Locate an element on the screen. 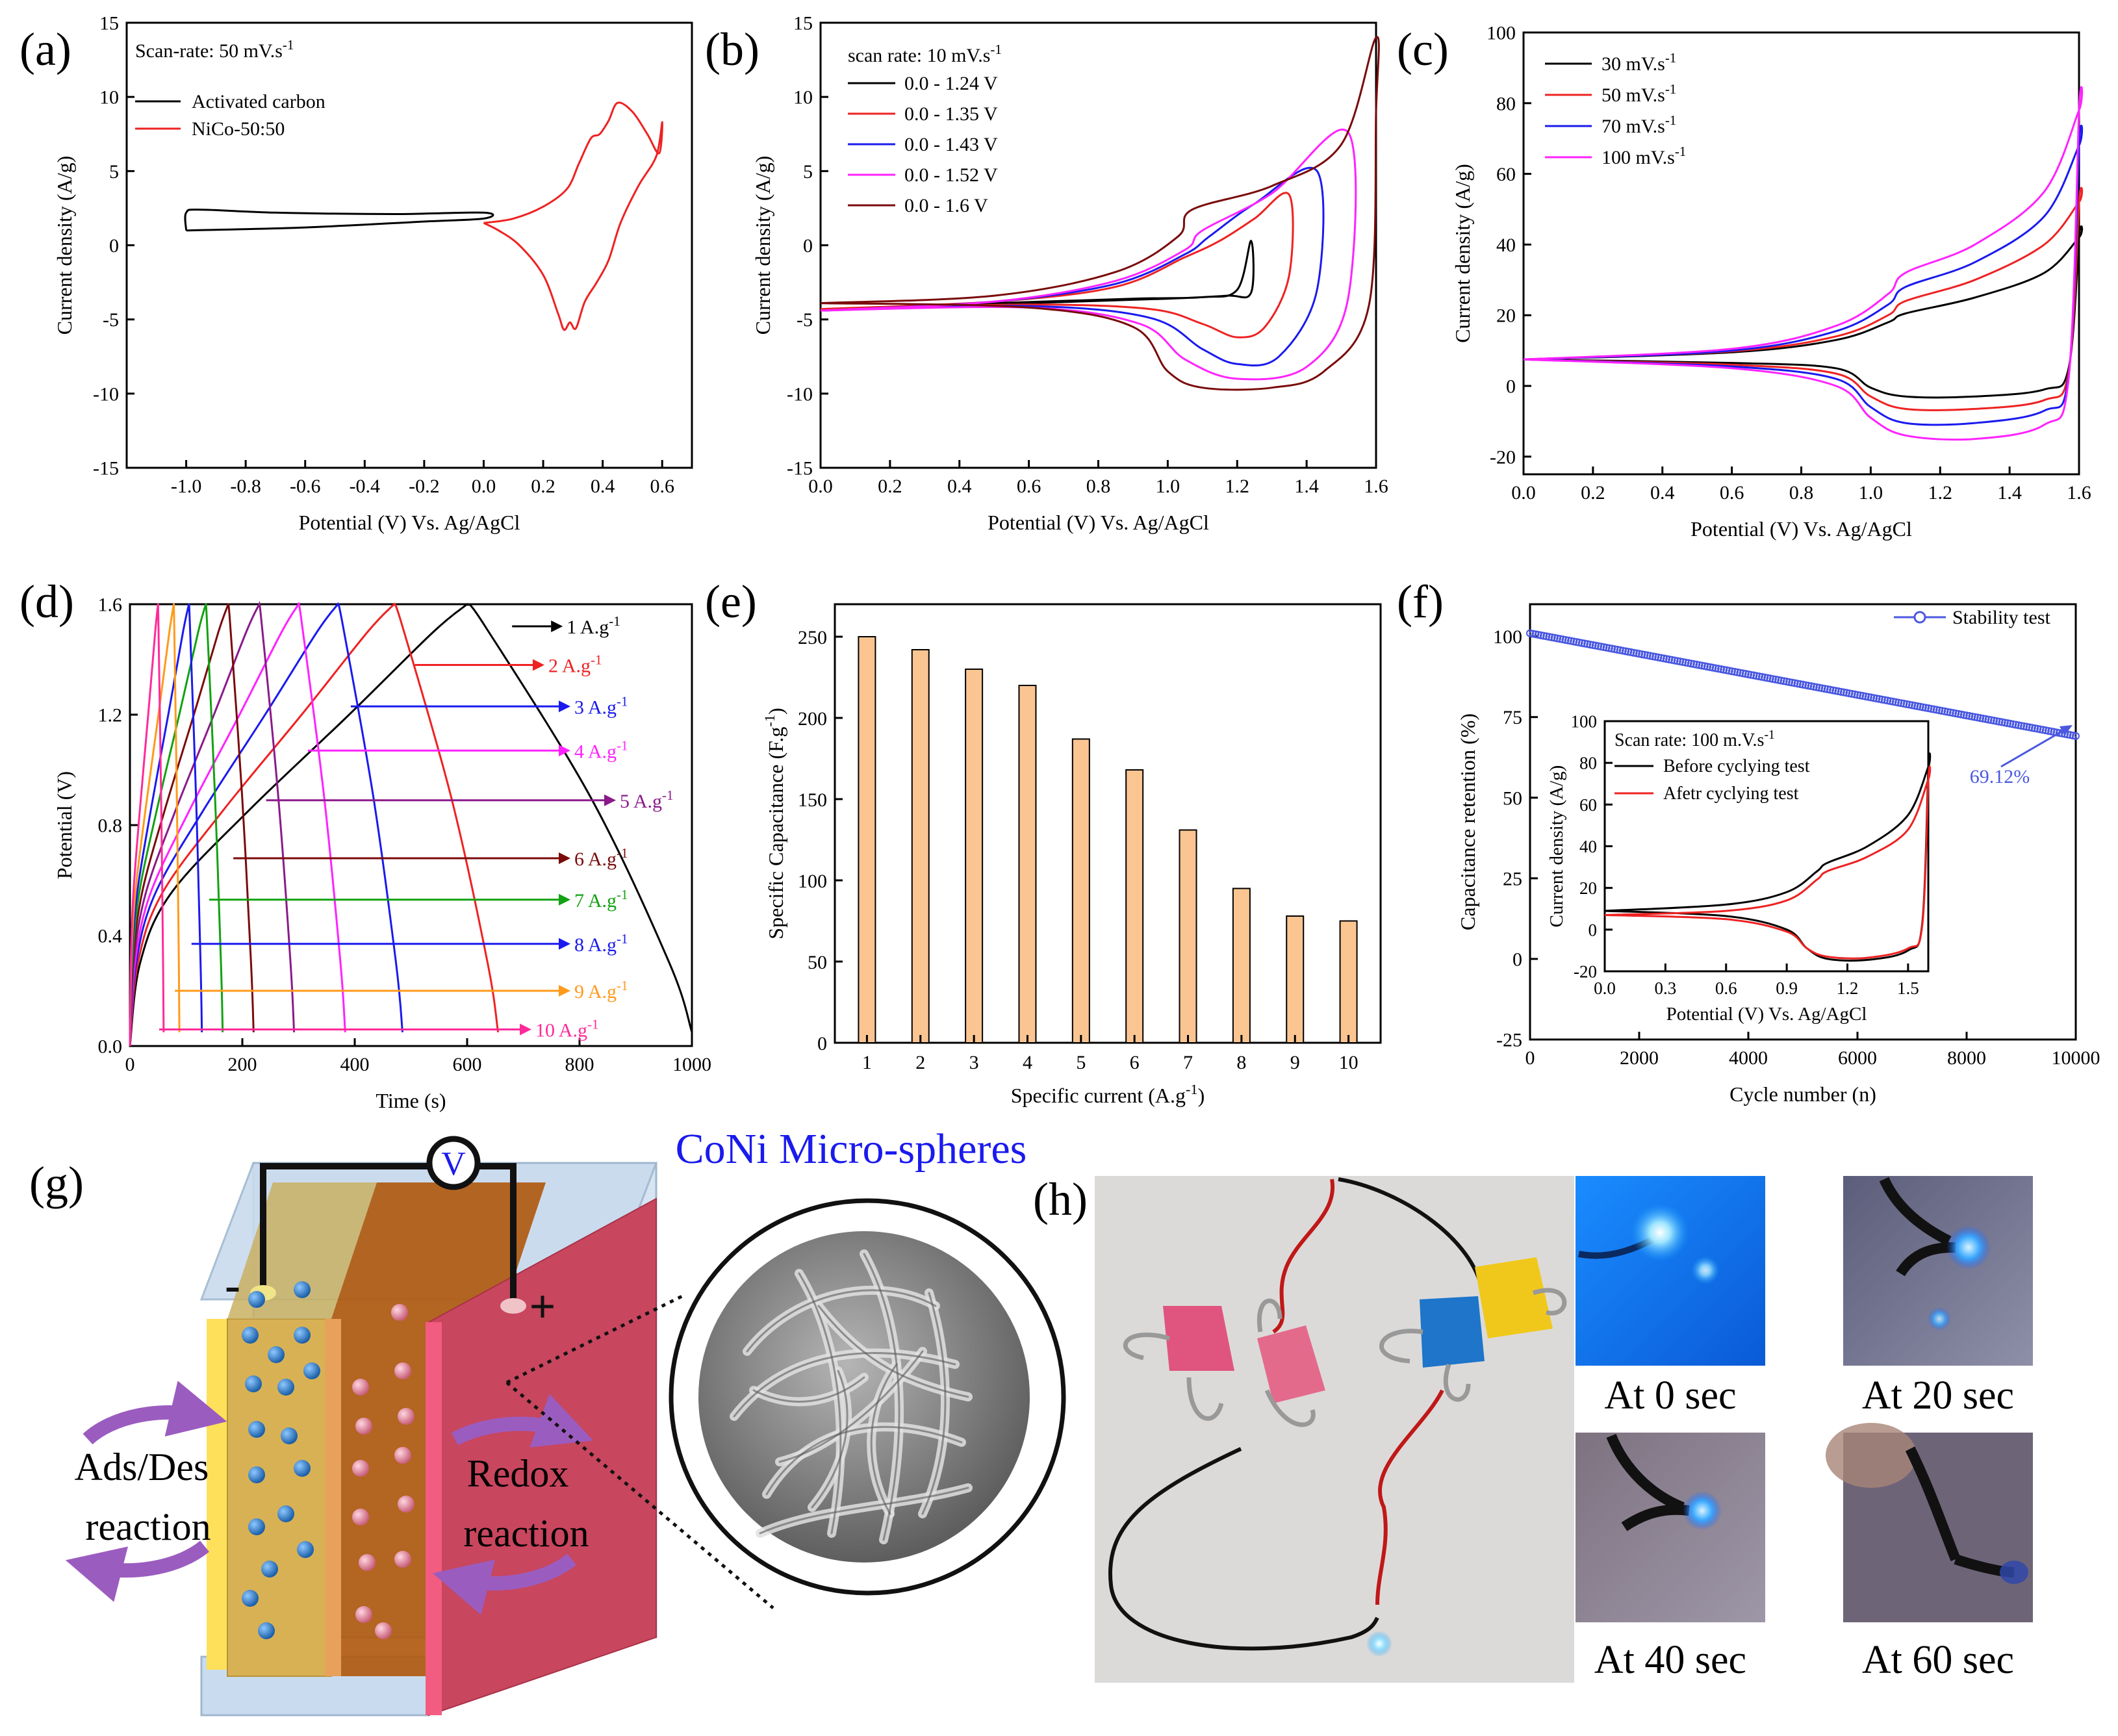 This screenshot has height=1736, width=2118. y-tick-label: 75 is located at coordinates (1512, 717).